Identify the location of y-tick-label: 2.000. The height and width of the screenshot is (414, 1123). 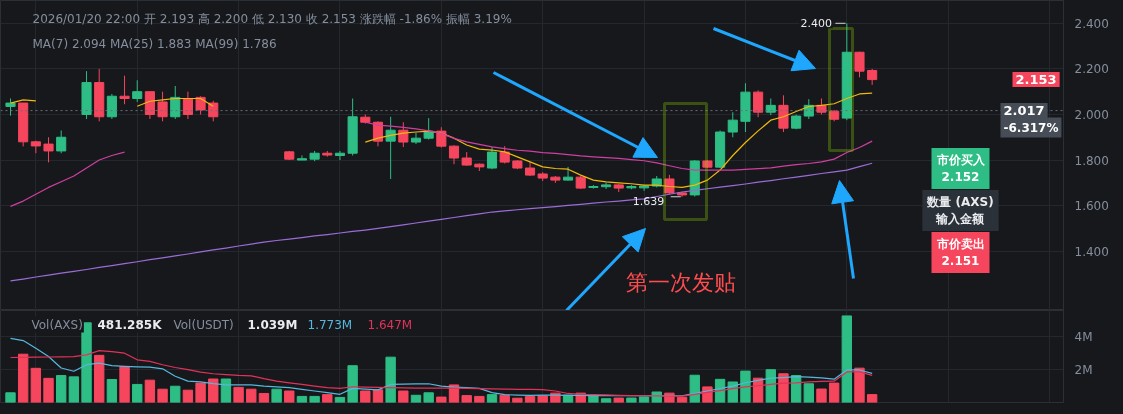
(1091, 114).